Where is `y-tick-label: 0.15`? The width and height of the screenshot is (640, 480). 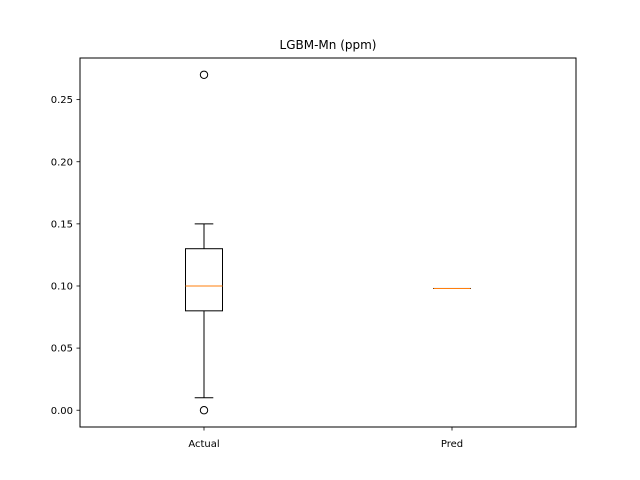 y-tick-label: 0.15 is located at coordinates (62, 224).